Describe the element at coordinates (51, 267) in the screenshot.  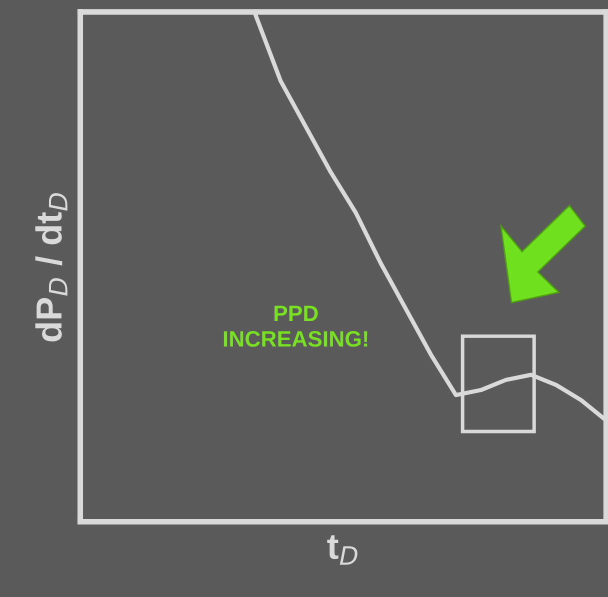
I see `y-axis-title: dP$_{D}$ / dt$_{D}$` at that location.